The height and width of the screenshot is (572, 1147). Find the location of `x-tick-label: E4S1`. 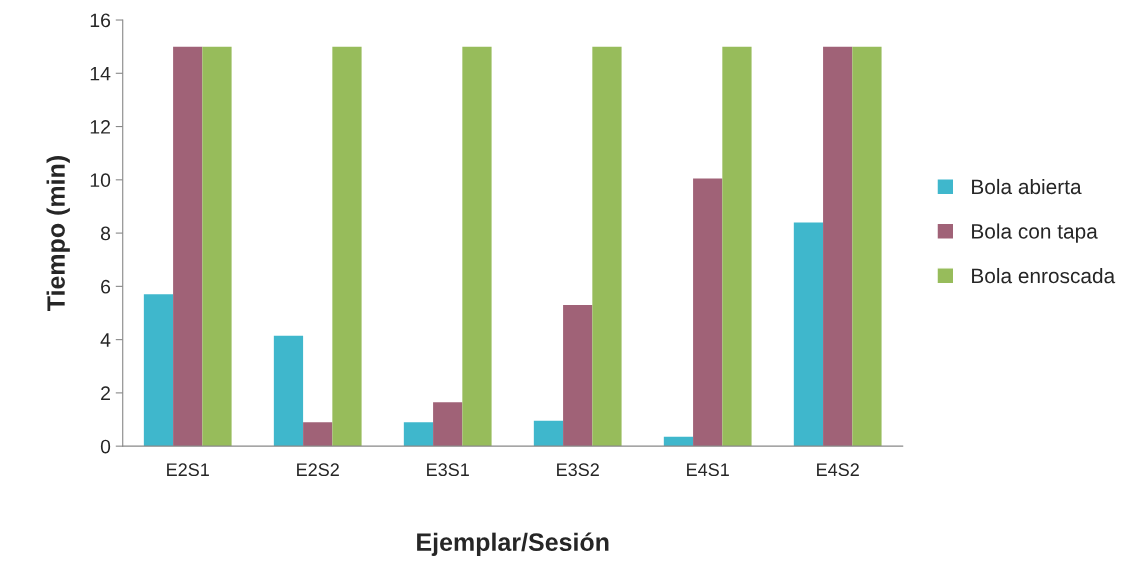

x-tick-label: E4S1 is located at coordinates (708, 470).